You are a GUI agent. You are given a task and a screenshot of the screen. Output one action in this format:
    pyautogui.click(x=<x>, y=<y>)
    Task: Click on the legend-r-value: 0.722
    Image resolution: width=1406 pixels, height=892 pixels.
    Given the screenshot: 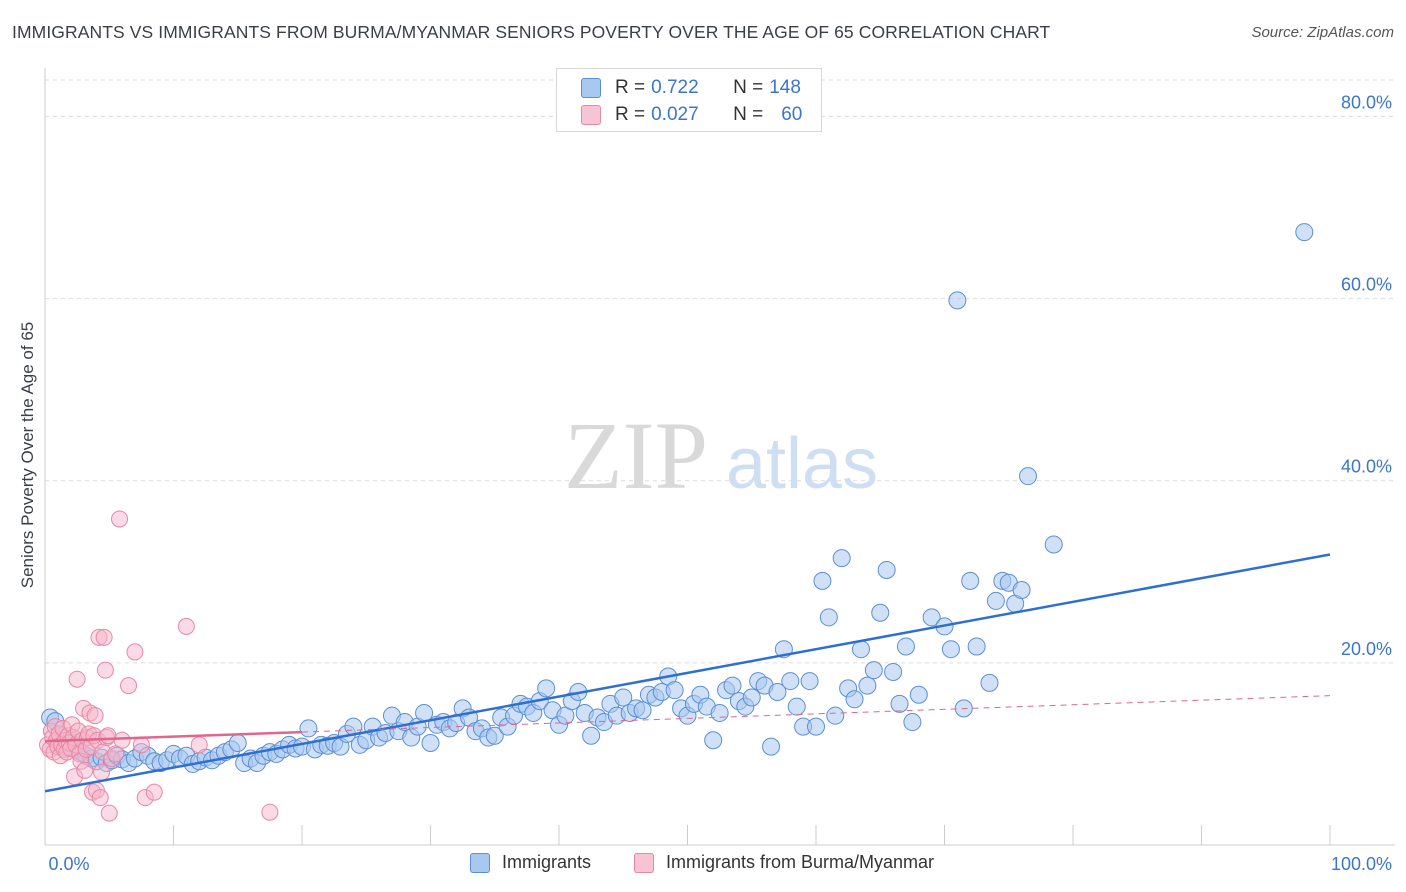 What is the action you would take?
    pyautogui.click(x=675, y=87)
    